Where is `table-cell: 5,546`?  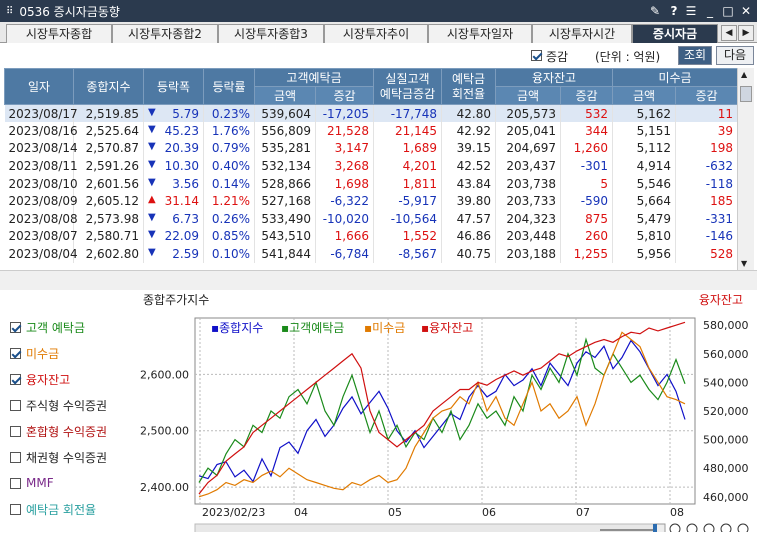 table-cell: 5,546 is located at coordinates (644, 183).